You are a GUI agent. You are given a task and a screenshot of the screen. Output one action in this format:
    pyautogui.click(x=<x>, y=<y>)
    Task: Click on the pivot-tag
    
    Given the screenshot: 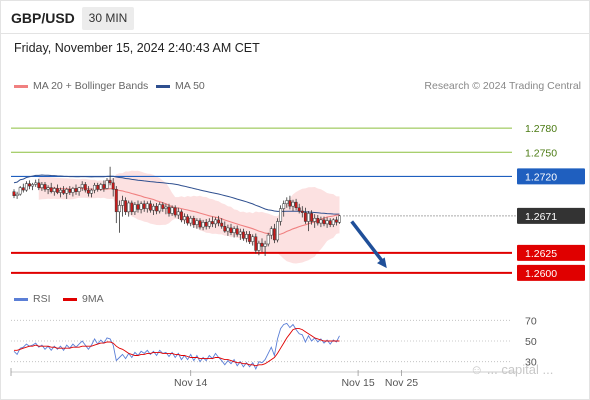 What is the action you would take?
    pyautogui.click(x=551, y=176)
    